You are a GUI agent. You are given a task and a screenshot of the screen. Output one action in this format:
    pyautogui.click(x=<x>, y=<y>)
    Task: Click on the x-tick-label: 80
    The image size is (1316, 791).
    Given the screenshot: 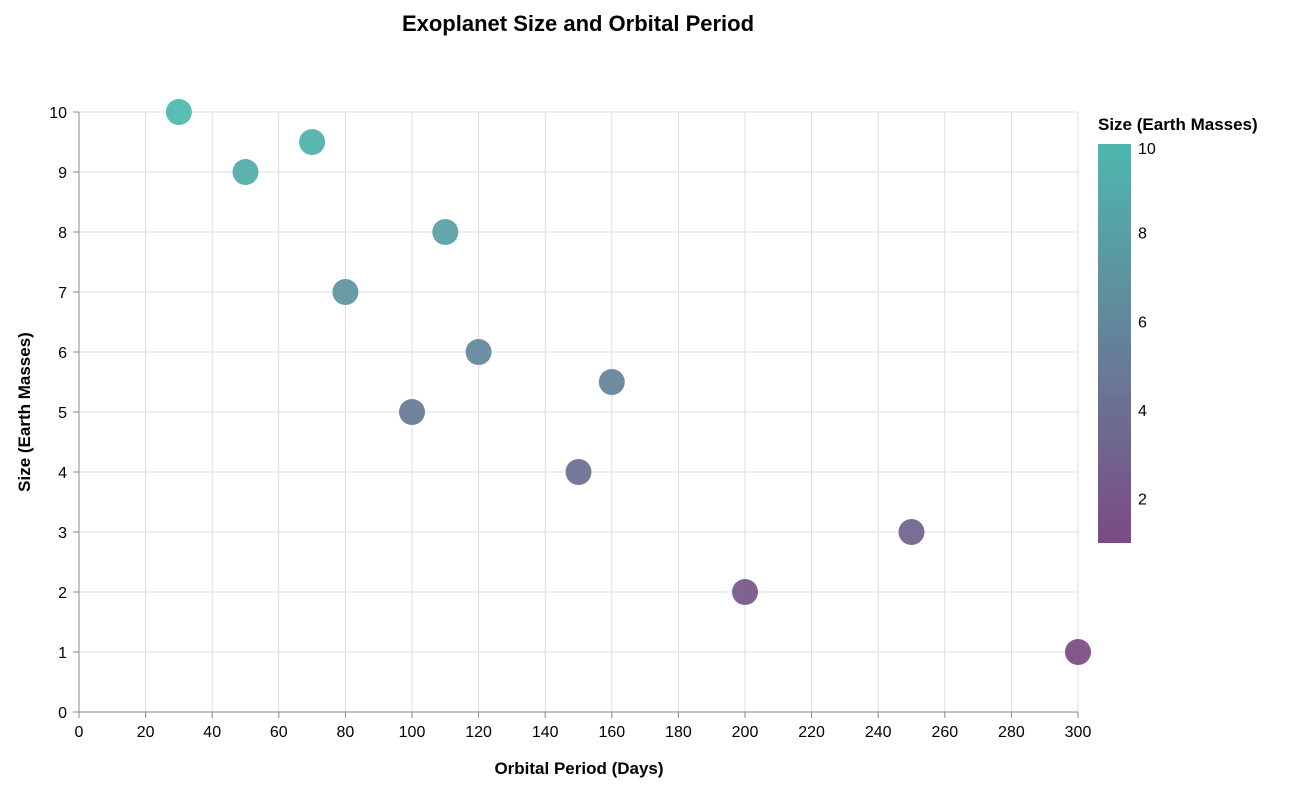 What is the action you would take?
    pyautogui.click(x=346, y=732)
    